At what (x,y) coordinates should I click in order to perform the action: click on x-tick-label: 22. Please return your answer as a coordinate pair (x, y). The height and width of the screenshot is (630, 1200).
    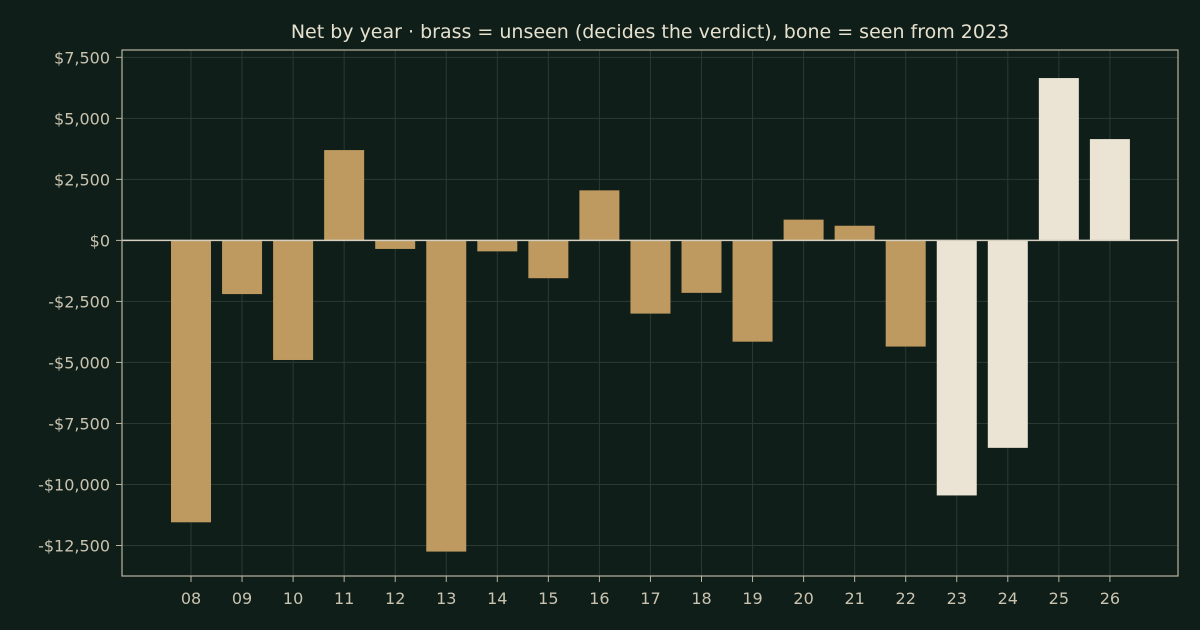
    Looking at the image, I should click on (906, 598).